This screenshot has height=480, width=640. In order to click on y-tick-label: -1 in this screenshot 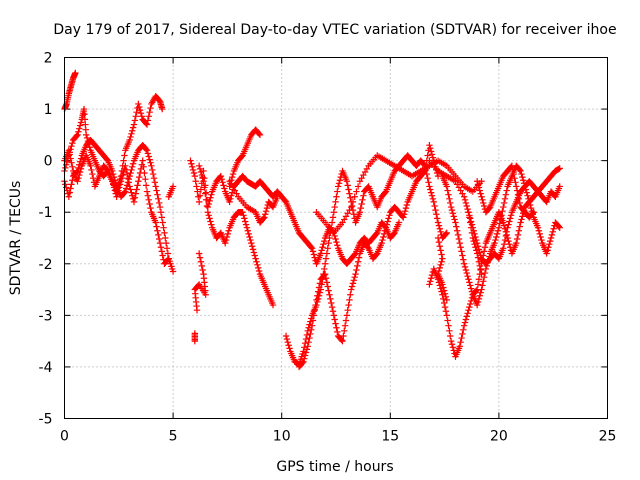, I will do `click(46, 213)`.